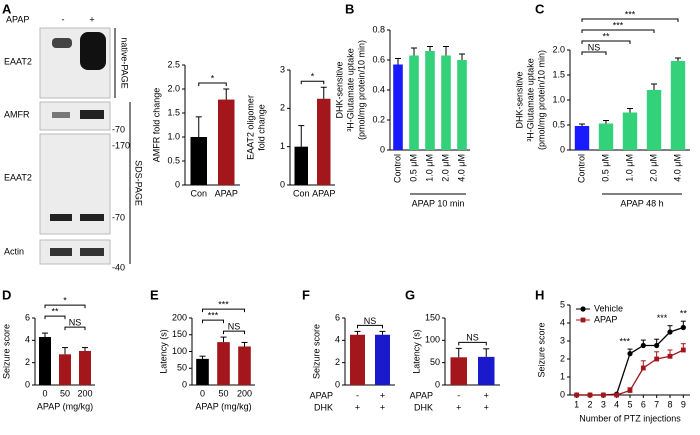  What do you see at coordinates (75, 322) in the screenshot?
I see `significance-label: NS` at bounding box center [75, 322].